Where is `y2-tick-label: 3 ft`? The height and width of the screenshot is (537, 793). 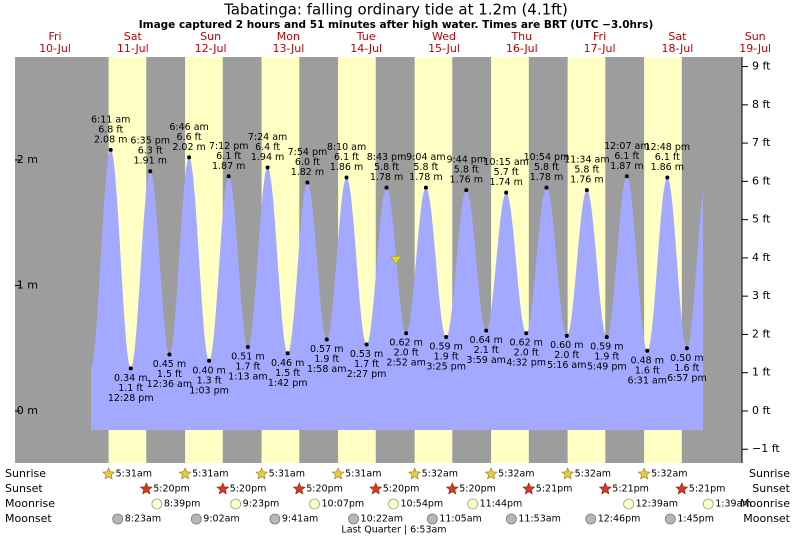
y2-tick-label: 3 ft is located at coordinates (761, 295).